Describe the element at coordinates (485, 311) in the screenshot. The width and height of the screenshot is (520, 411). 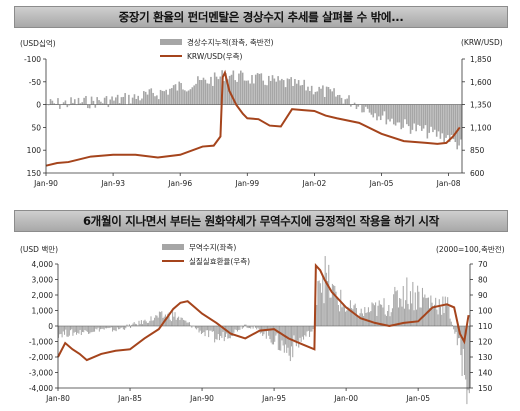
I see `right-tick-label: 100` at that location.